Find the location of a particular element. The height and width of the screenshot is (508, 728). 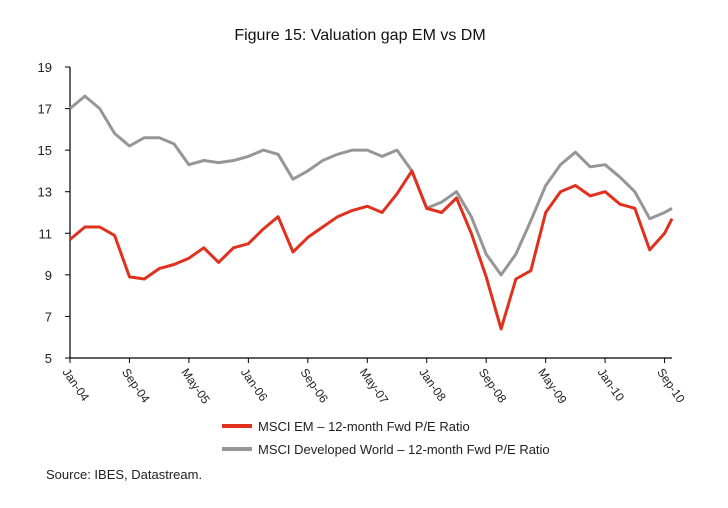

y-tick-labels: 5 7 9 11 13 15 17 19 is located at coordinates (45, 213).